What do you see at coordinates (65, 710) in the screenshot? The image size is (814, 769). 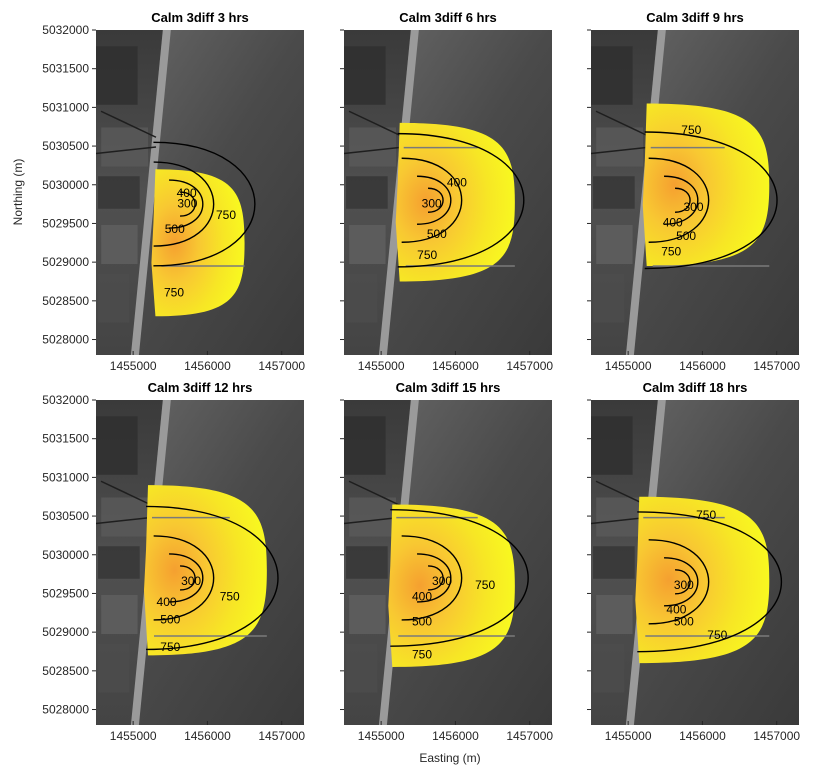 I see `y-tick-label: 5028000` at bounding box center [65, 710].